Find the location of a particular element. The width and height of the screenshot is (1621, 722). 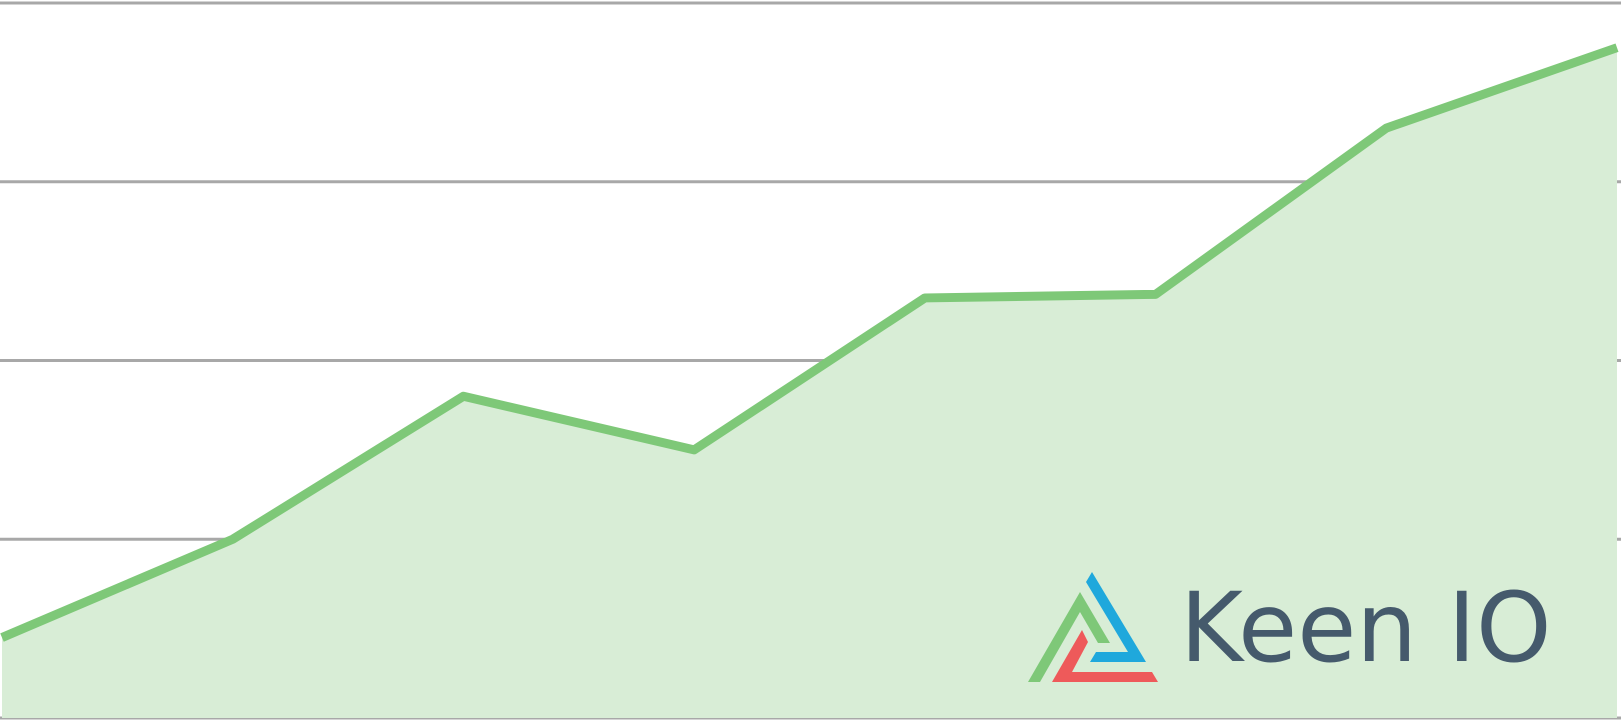

logo-green-stroke is located at coordinates (1069, 637).